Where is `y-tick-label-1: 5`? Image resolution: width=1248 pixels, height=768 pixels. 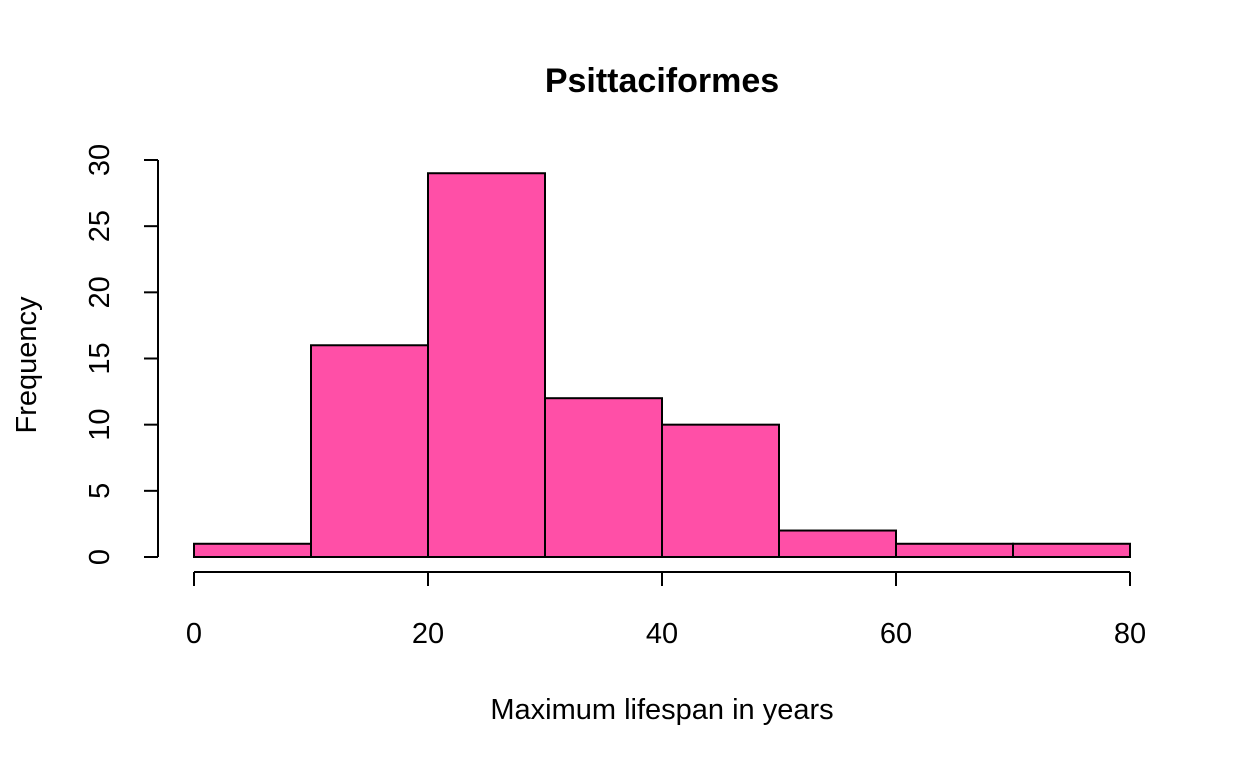 y-tick-label-1: 5 is located at coordinates (100, 491).